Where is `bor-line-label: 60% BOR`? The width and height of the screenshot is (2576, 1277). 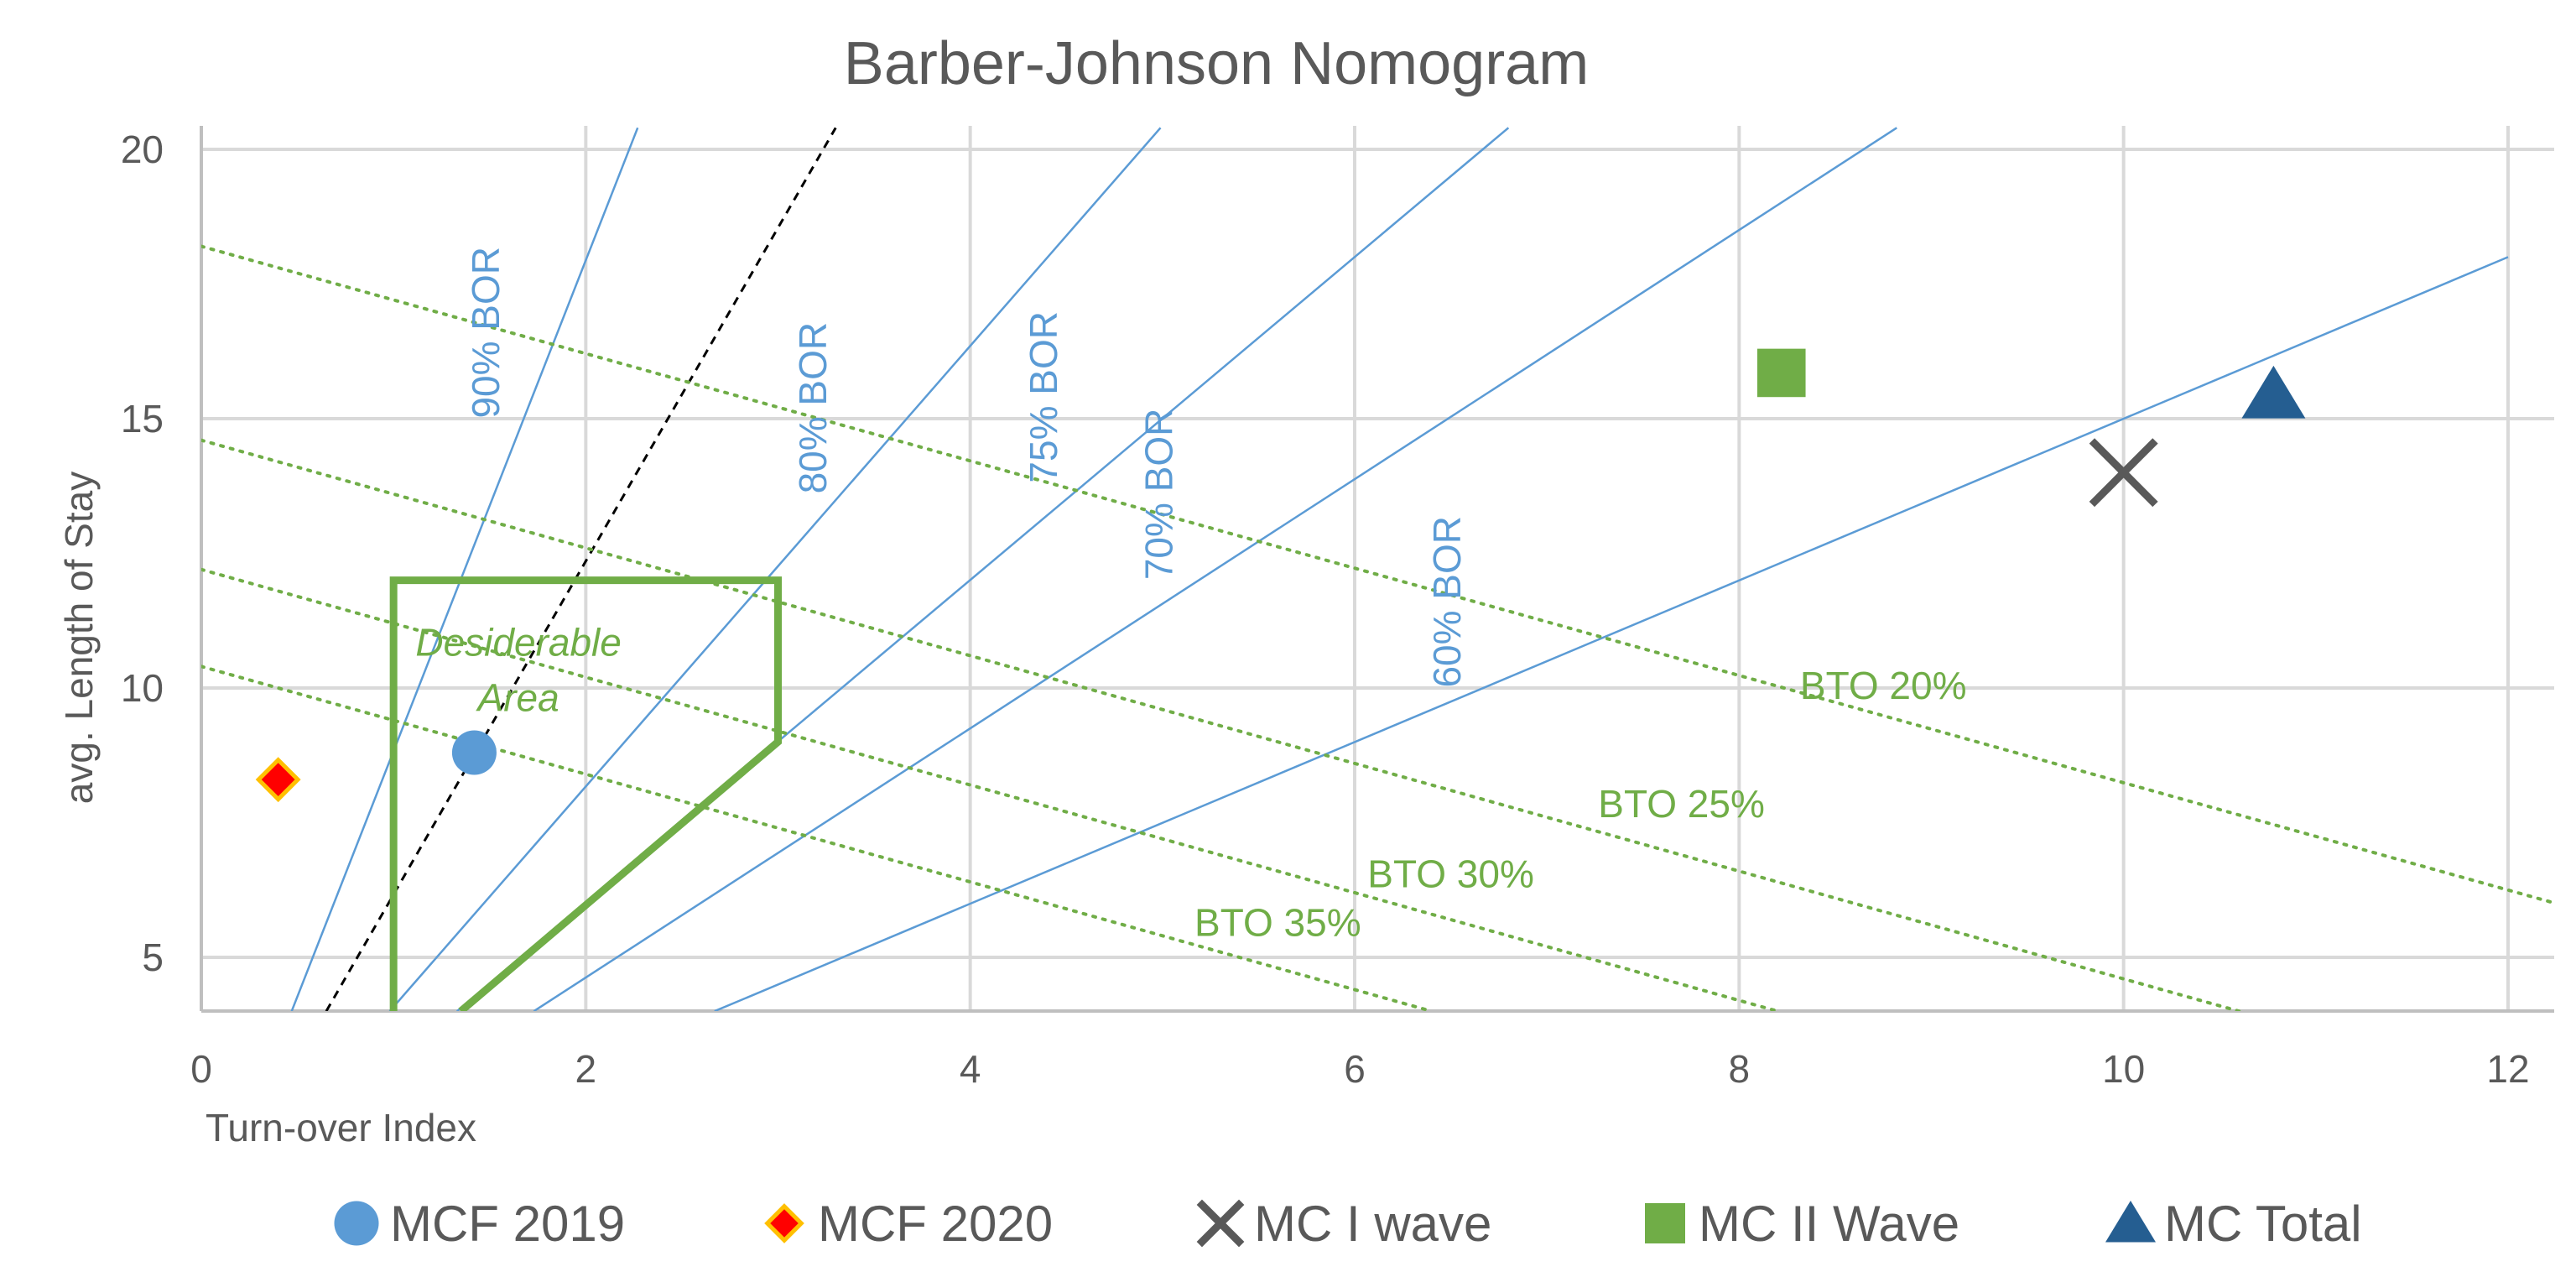 bor-line-label: 60% BOR is located at coordinates (1447, 602).